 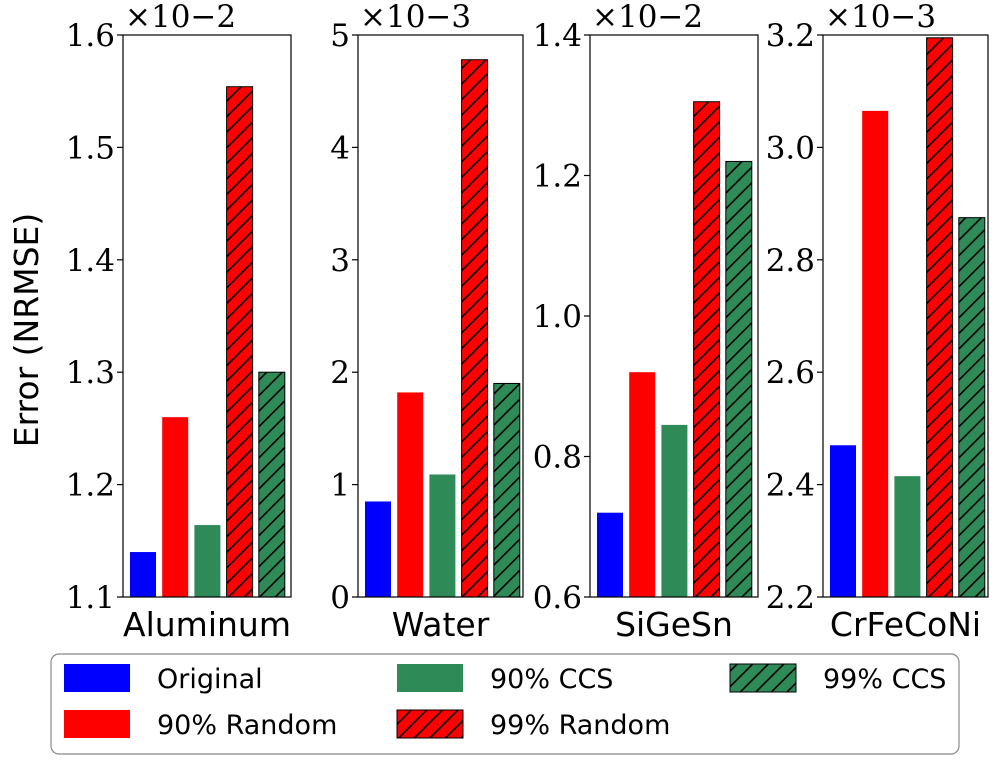 I want to click on panel-title: Aluminum, so click(x=207, y=624).